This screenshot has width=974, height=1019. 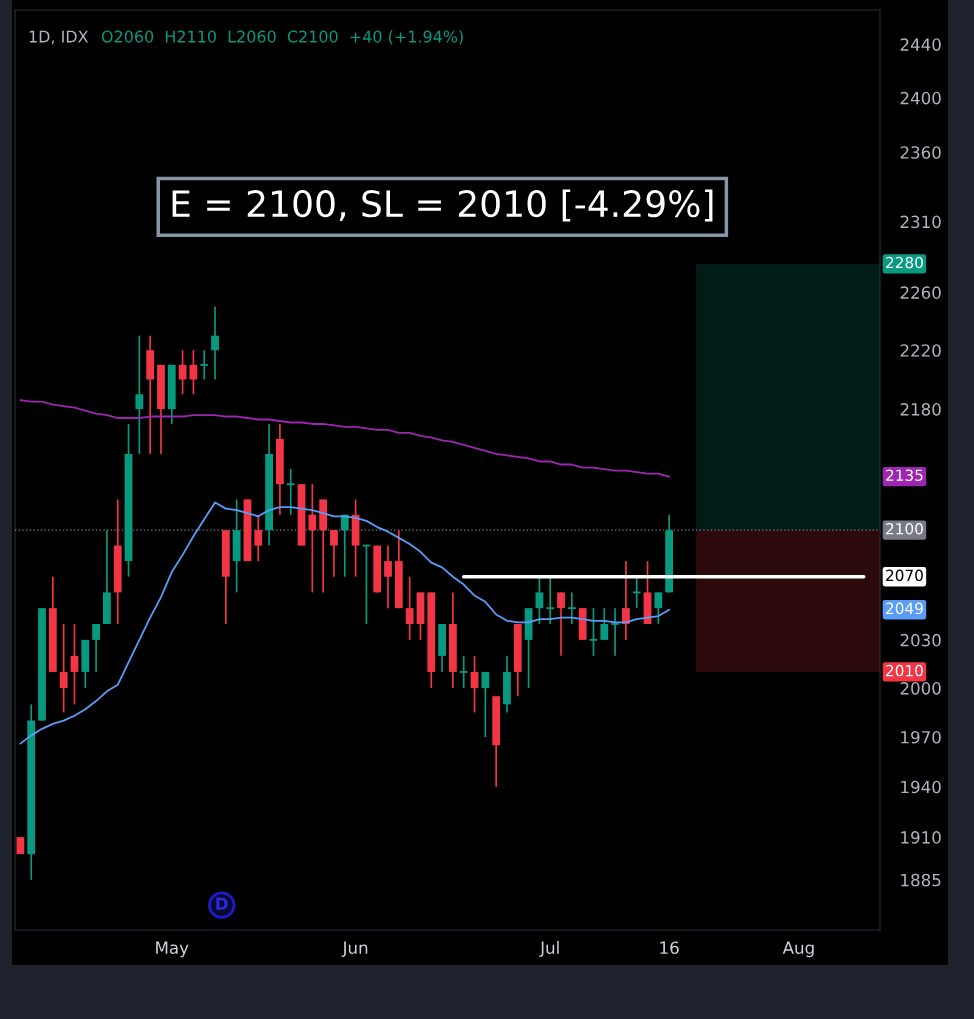 What do you see at coordinates (920, 688) in the screenshot?
I see `y-tick-label: 2000` at bounding box center [920, 688].